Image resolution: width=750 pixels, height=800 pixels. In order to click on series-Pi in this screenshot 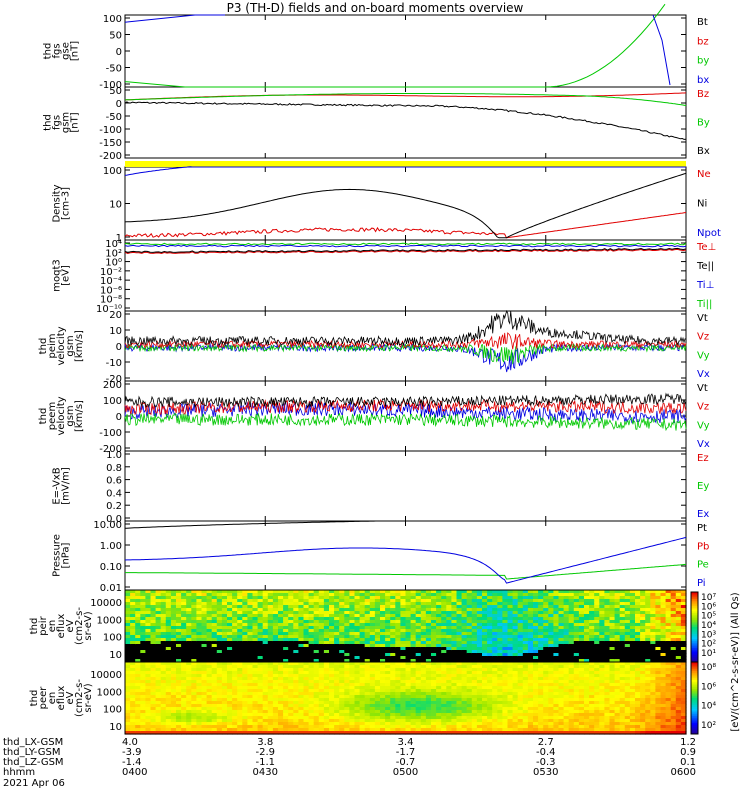, I will do `click(405, 560)`.